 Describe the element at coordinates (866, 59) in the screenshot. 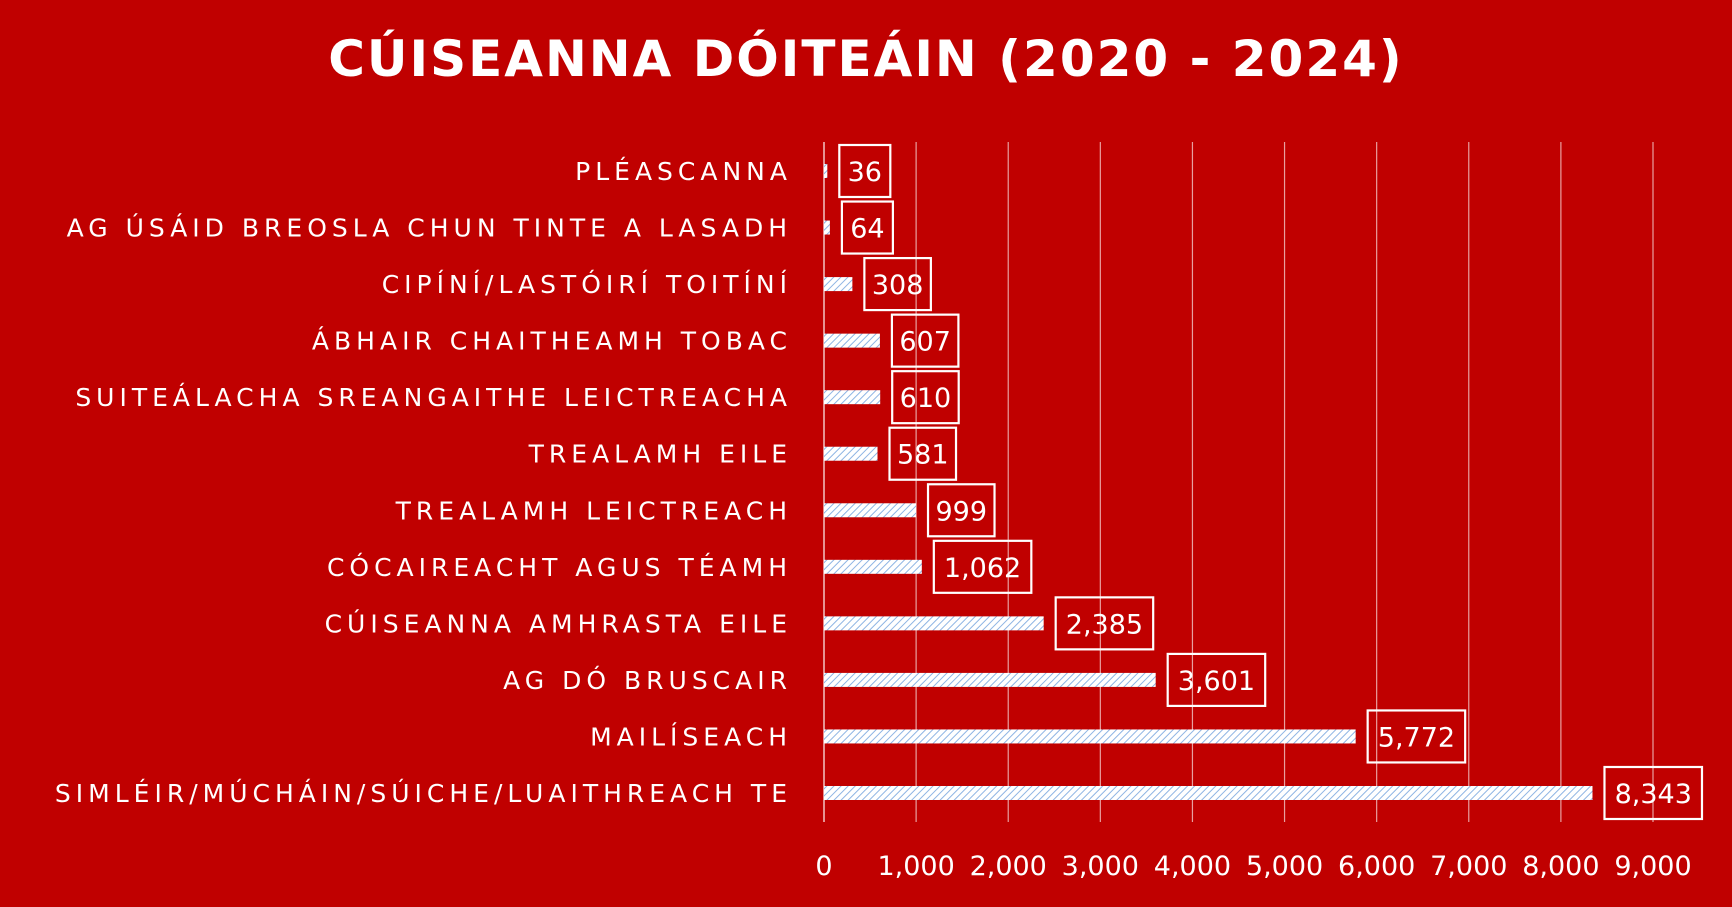

I see `chart-title: CÚISEANNA DÓITEÁIN (2020 - 2024)` at that location.